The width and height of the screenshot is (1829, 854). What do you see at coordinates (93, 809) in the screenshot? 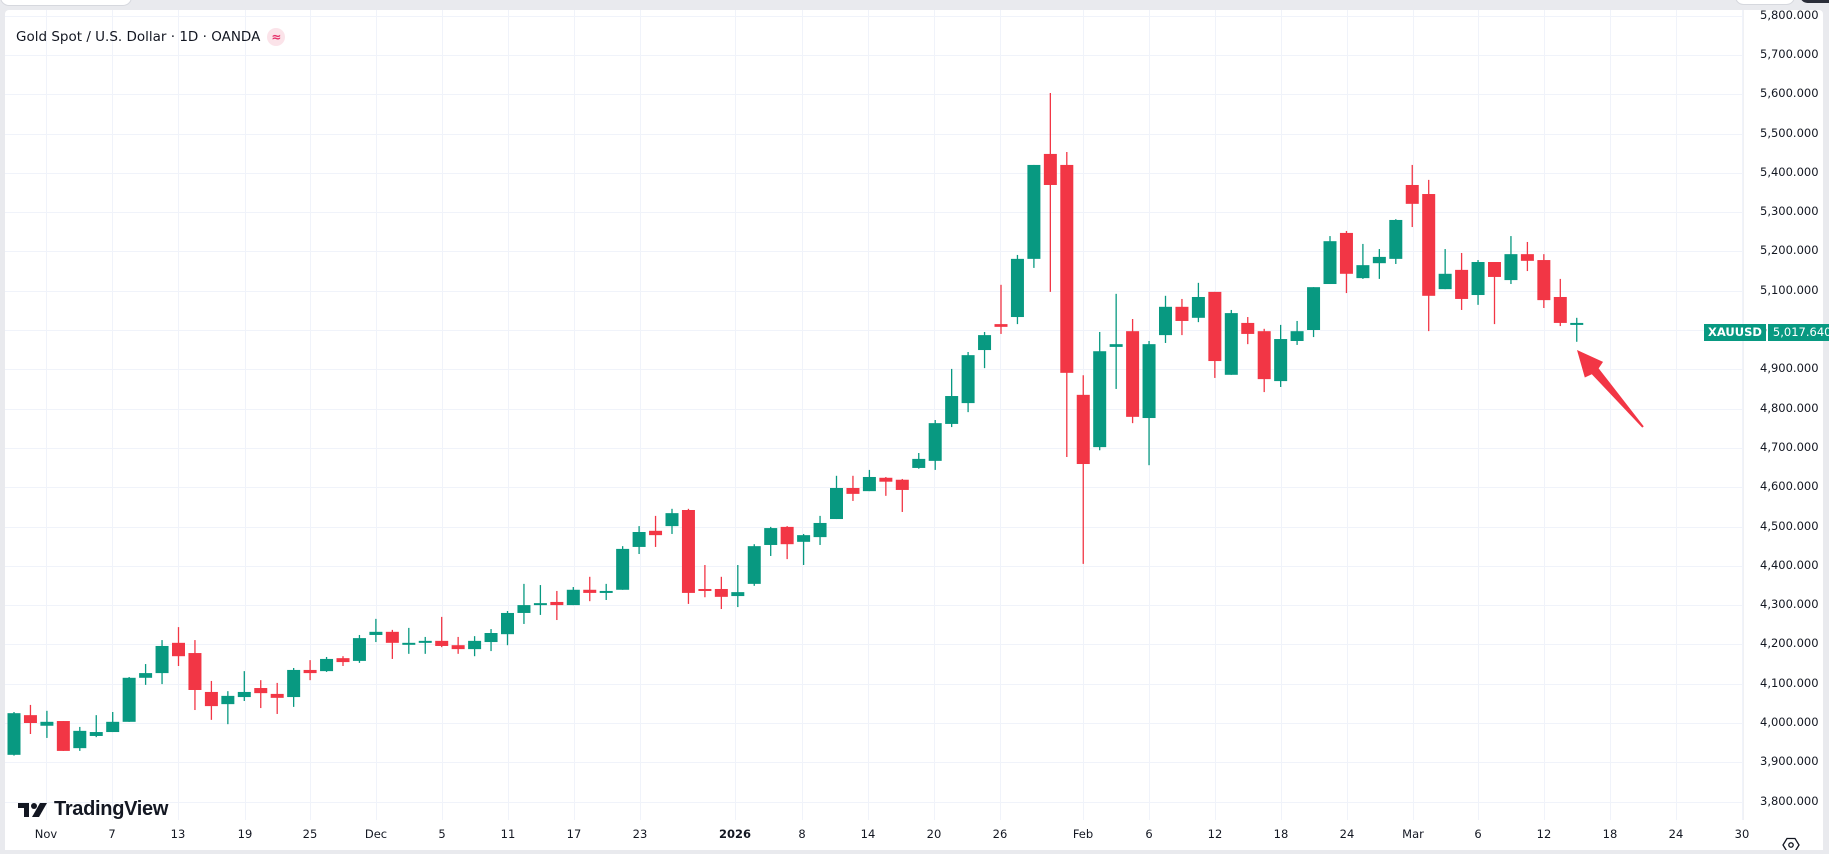
I see `tradingview-logo: TradingView` at bounding box center [93, 809].